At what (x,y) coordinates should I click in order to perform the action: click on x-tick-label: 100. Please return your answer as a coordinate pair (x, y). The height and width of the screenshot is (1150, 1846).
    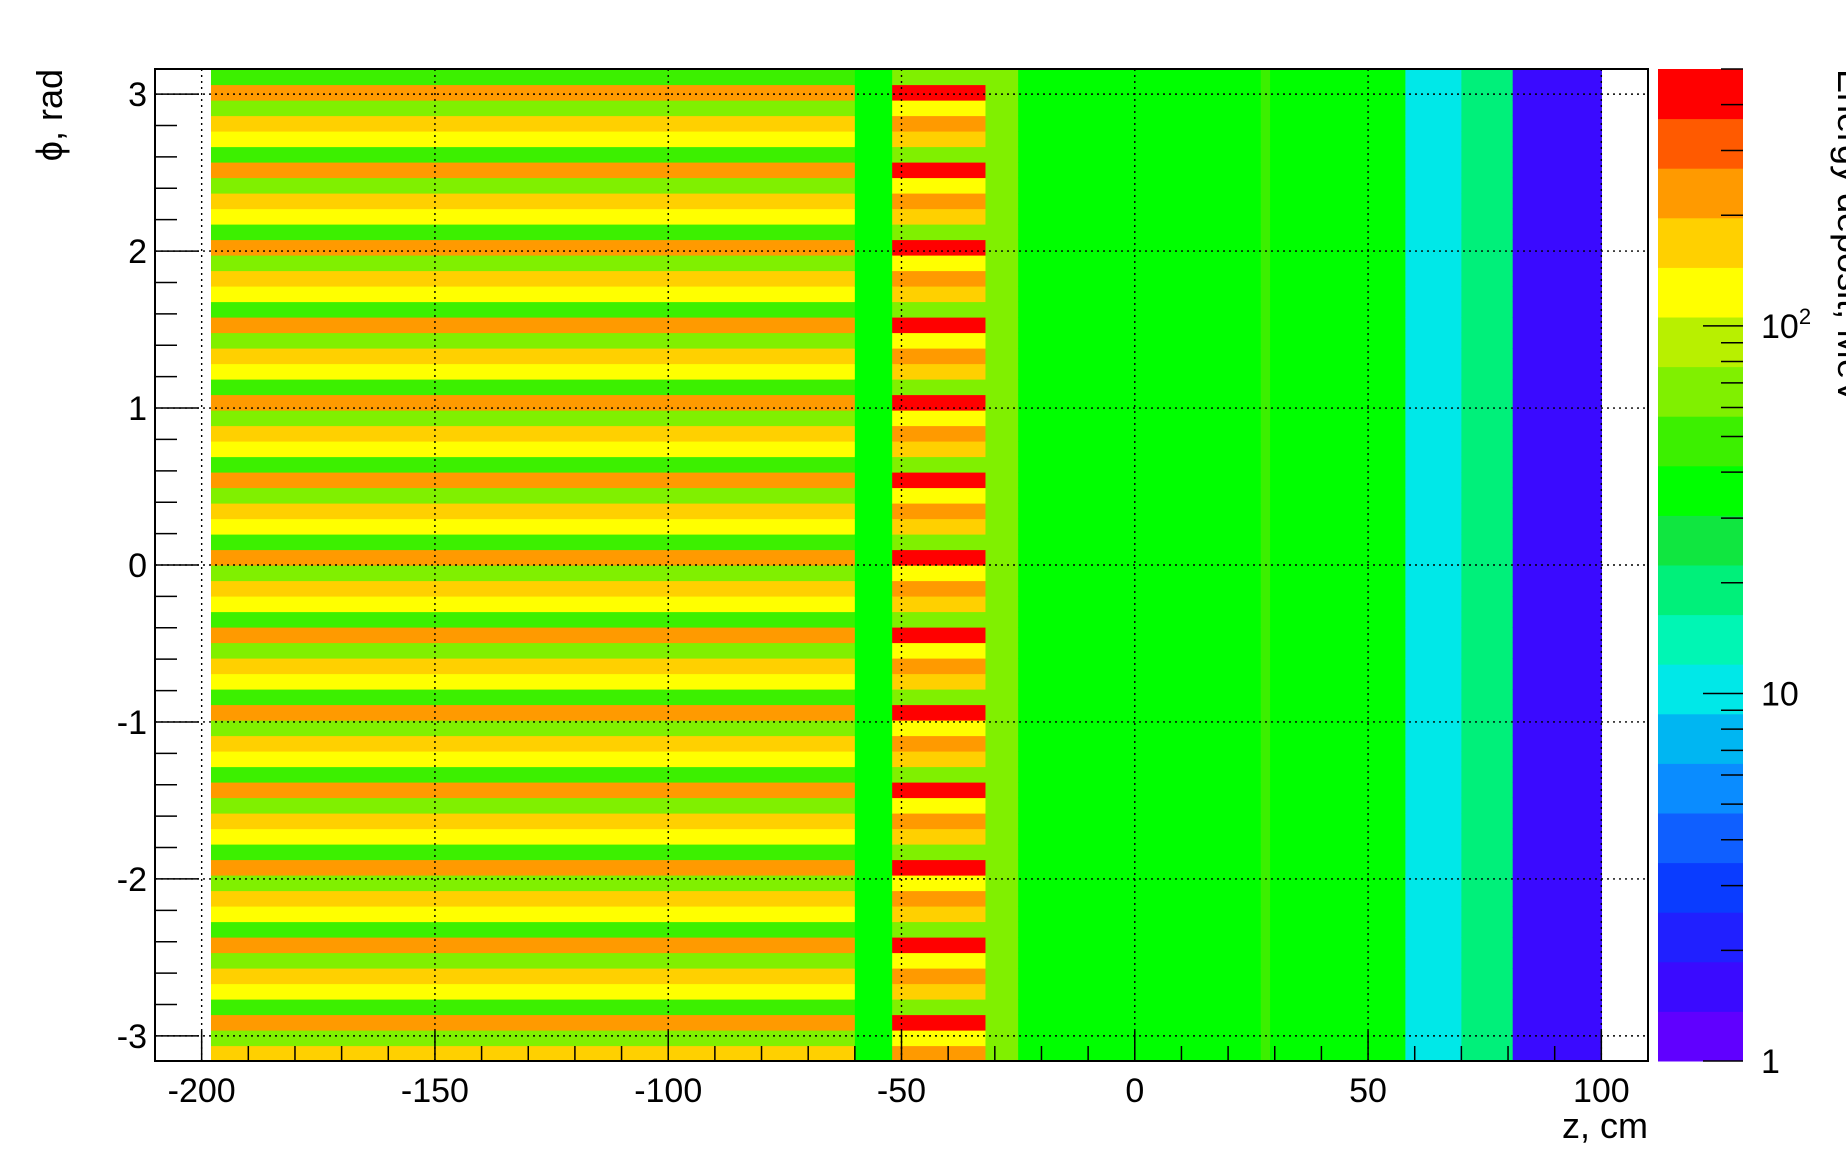
    Looking at the image, I should click on (1601, 1091).